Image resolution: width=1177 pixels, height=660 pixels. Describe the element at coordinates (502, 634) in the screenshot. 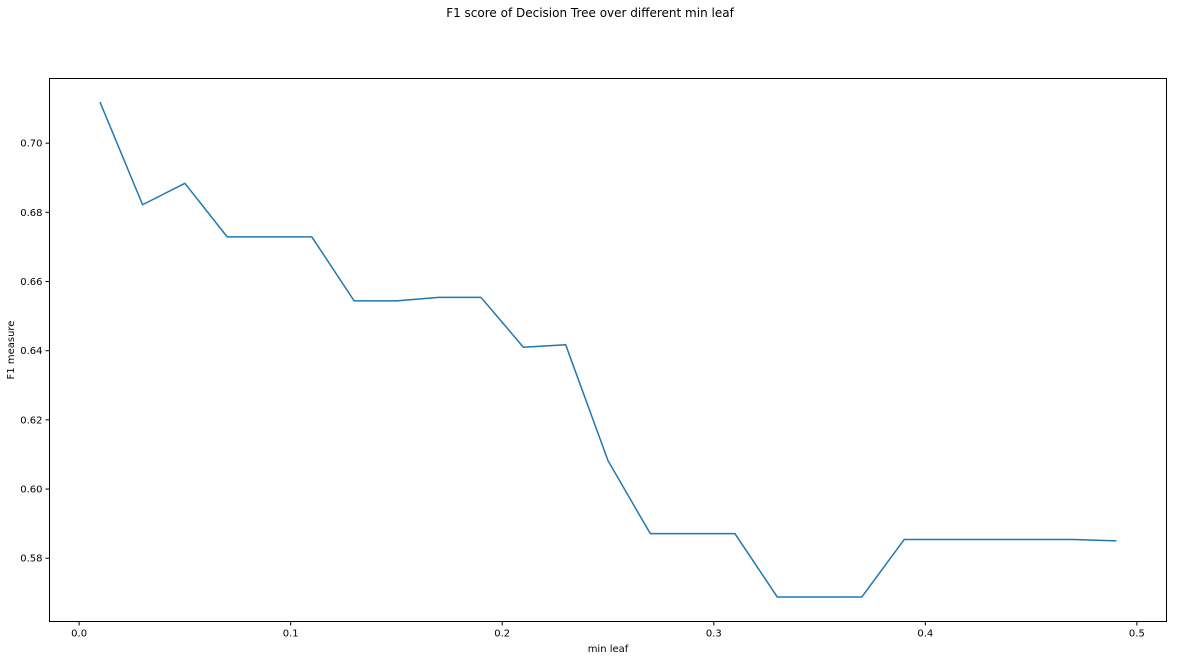

I see `x-tick-label: 0.2` at that location.